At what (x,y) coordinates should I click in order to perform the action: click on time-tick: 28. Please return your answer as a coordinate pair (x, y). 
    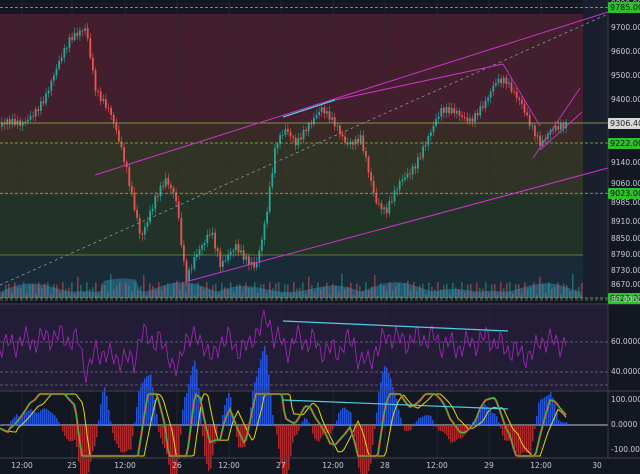
    Looking at the image, I should click on (385, 465).